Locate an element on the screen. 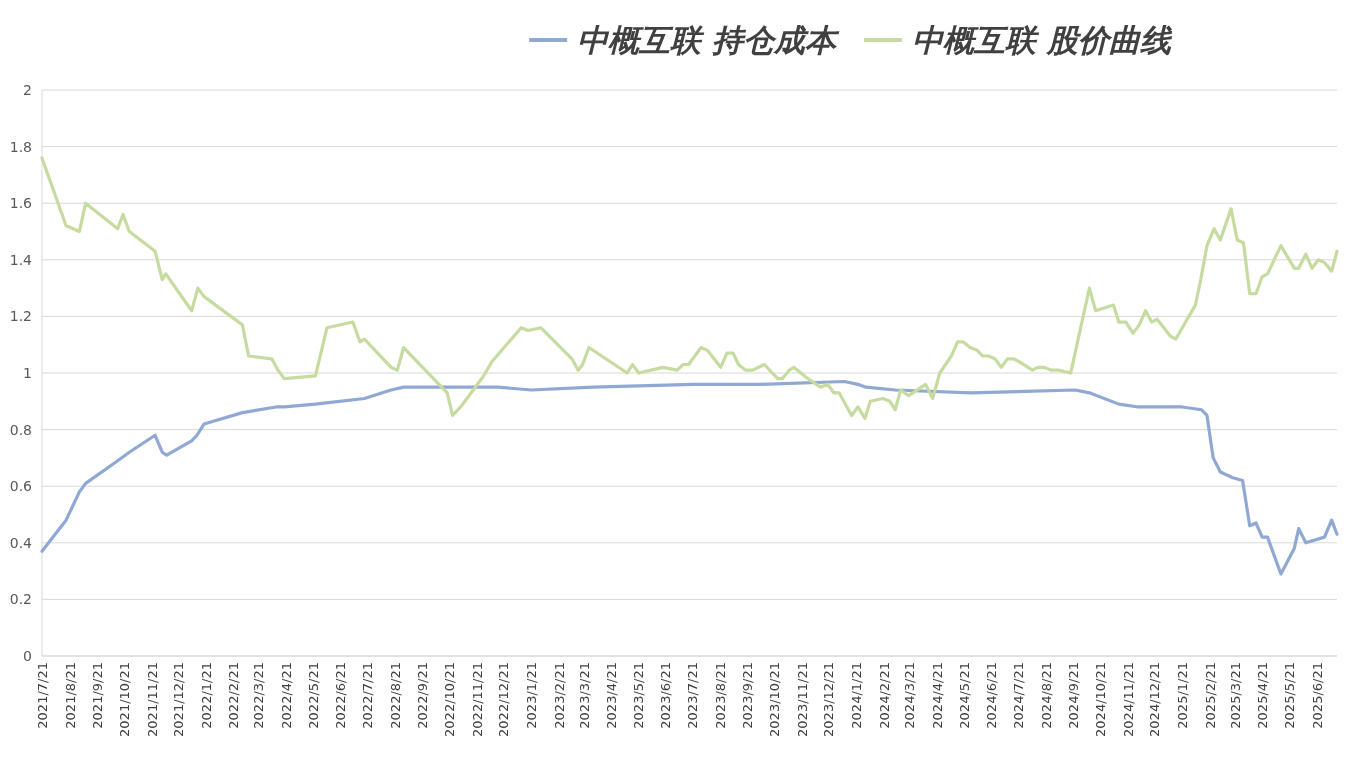 The width and height of the screenshot is (1354, 768). x-tick-label: 2023/5/21 is located at coordinates (638, 695).